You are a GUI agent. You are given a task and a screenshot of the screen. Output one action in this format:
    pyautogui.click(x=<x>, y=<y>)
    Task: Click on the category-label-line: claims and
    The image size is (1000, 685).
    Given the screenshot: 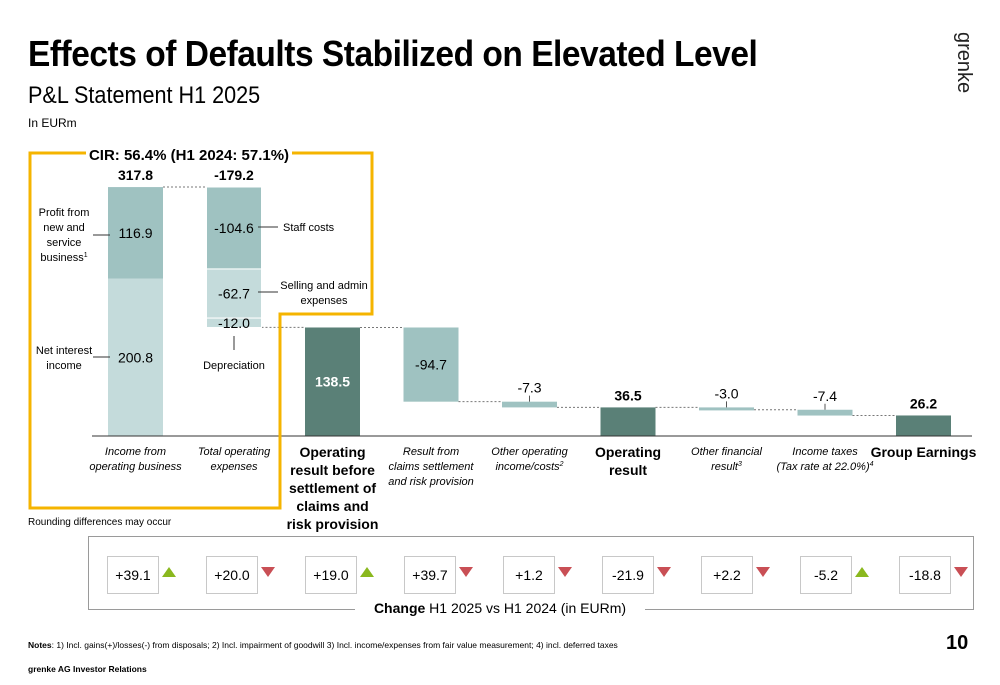 What is the action you would take?
    pyautogui.click(x=332, y=506)
    